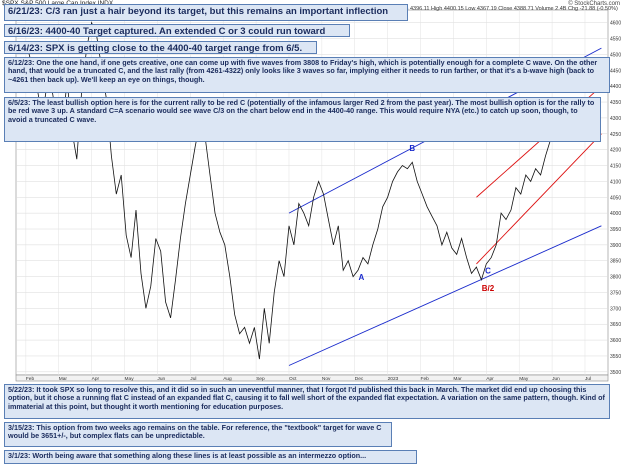  Describe the element at coordinates (594, 4) in the screenshot. I see `credit-mark: © StockCharts.com` at that location.